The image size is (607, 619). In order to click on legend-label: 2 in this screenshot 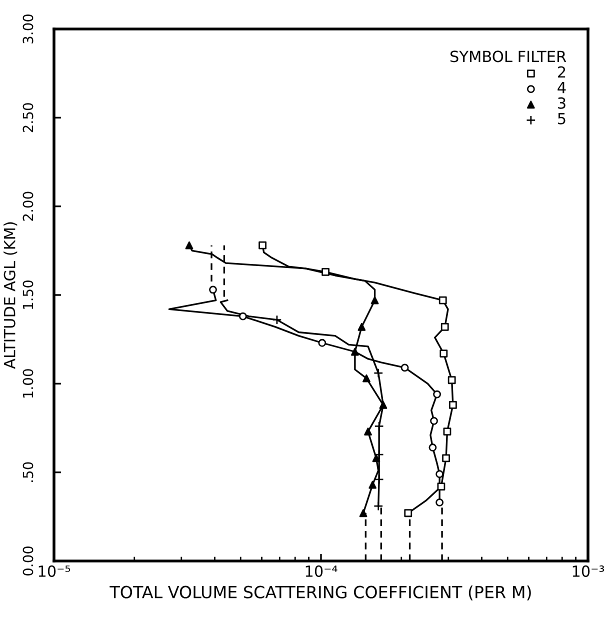, I will do `click(562, 72)`.